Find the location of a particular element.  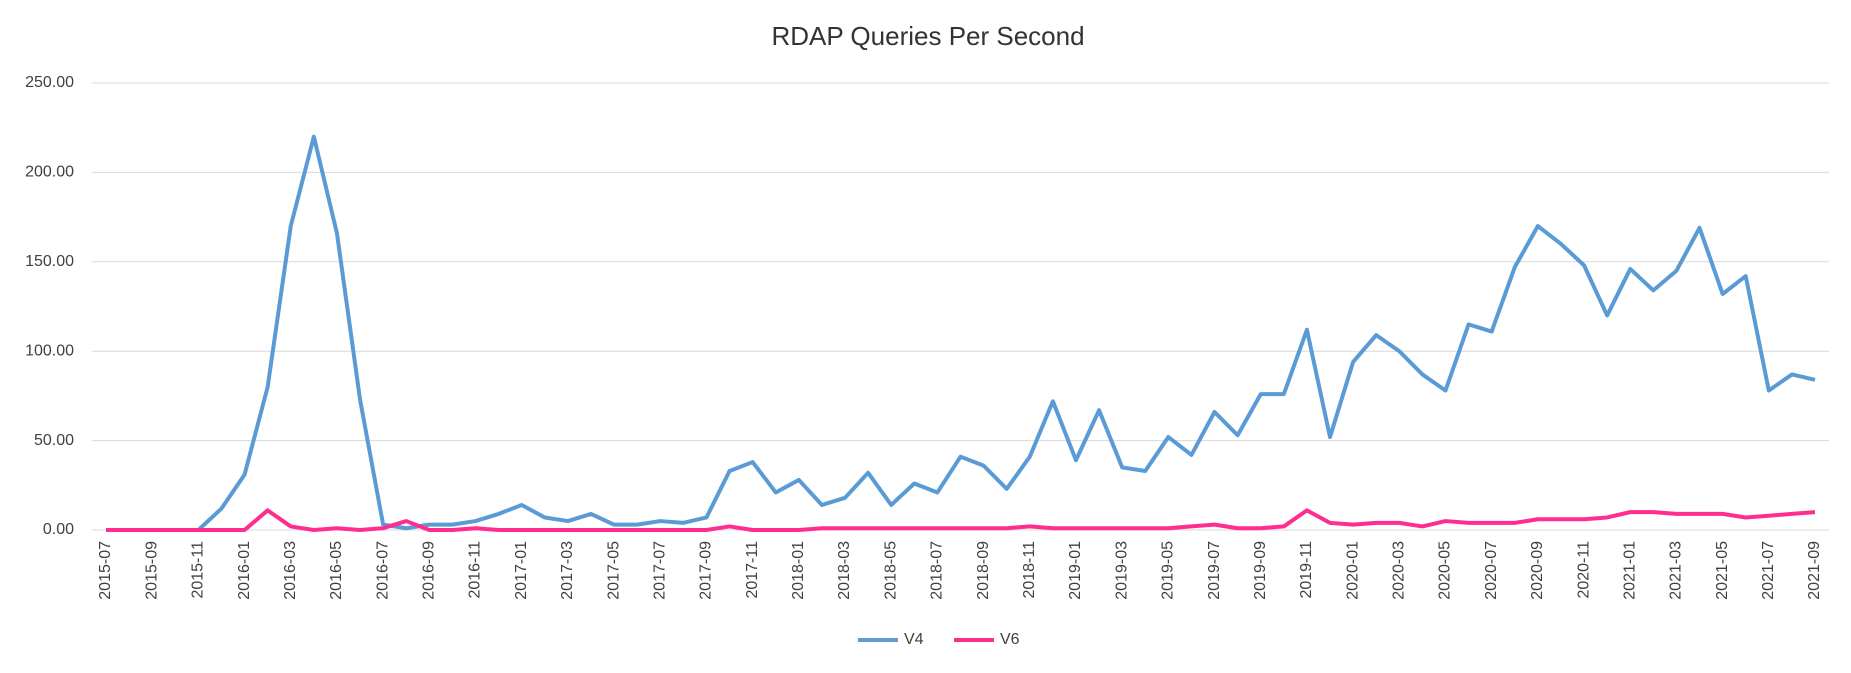

x-tick-label: 2019-11 is located at coordinates (1306, 570).